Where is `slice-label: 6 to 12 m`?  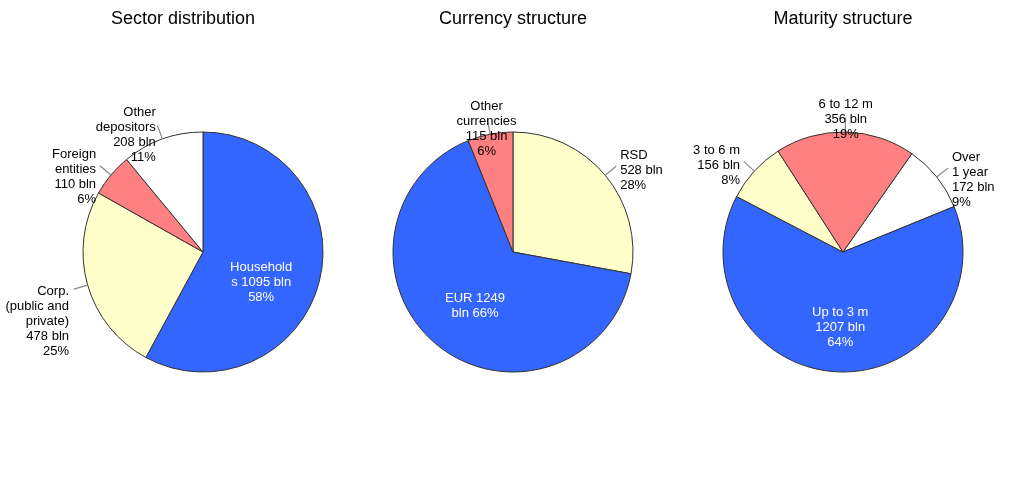 slice-label: 6 to 12 m is located at coordinates (845, 103).